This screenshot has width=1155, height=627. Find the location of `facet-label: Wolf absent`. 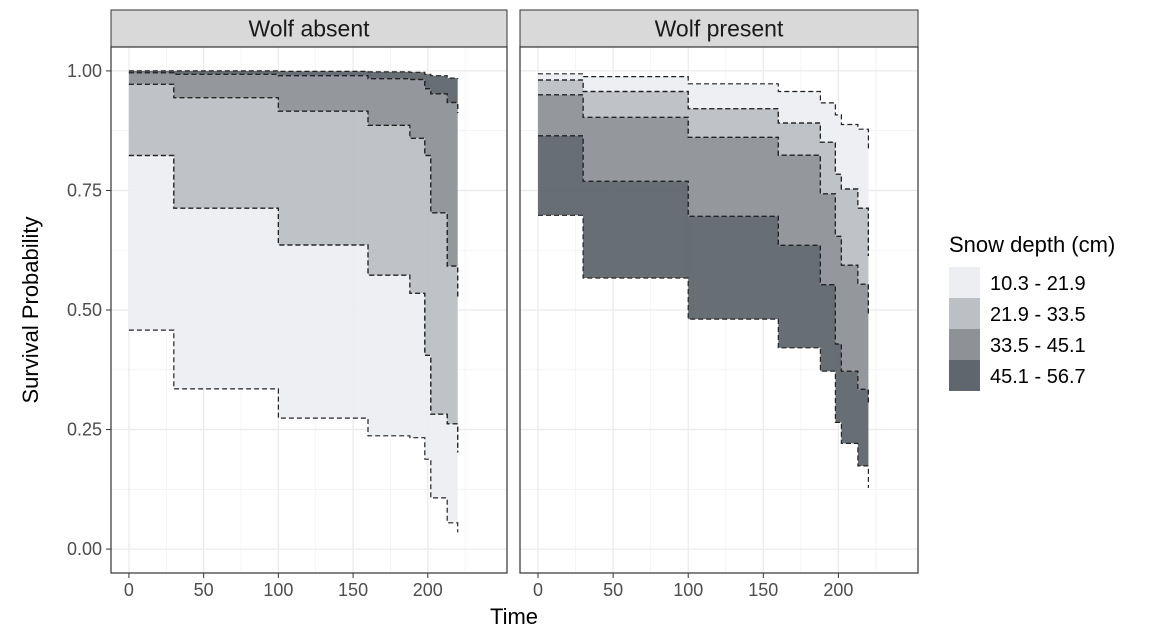

facet-label: Wolf absent is located at coordinates (309, 29).